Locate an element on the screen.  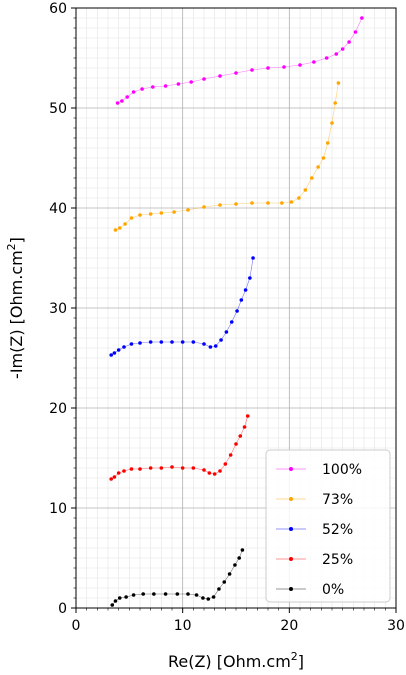
series-line is located at coordinates (182, 306).